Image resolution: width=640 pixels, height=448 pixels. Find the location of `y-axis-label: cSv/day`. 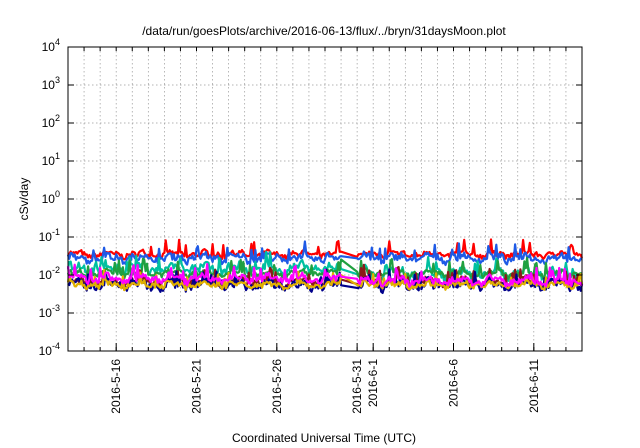

y-axis-label: cSv/day is located at coordinates (24, 199).